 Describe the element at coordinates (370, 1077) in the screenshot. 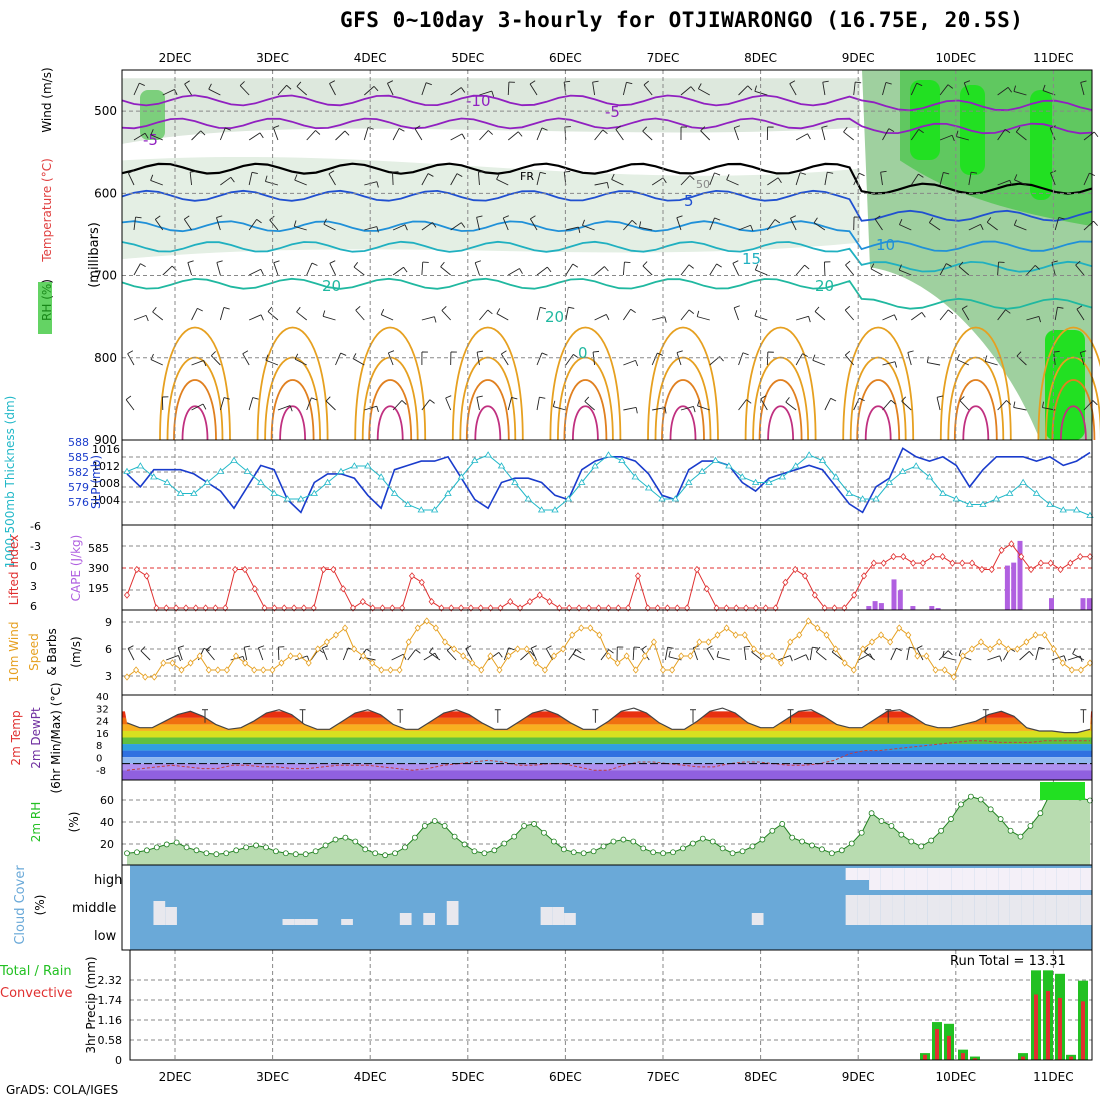

I see `x-date-label-bottom: 4DEC` at that location.